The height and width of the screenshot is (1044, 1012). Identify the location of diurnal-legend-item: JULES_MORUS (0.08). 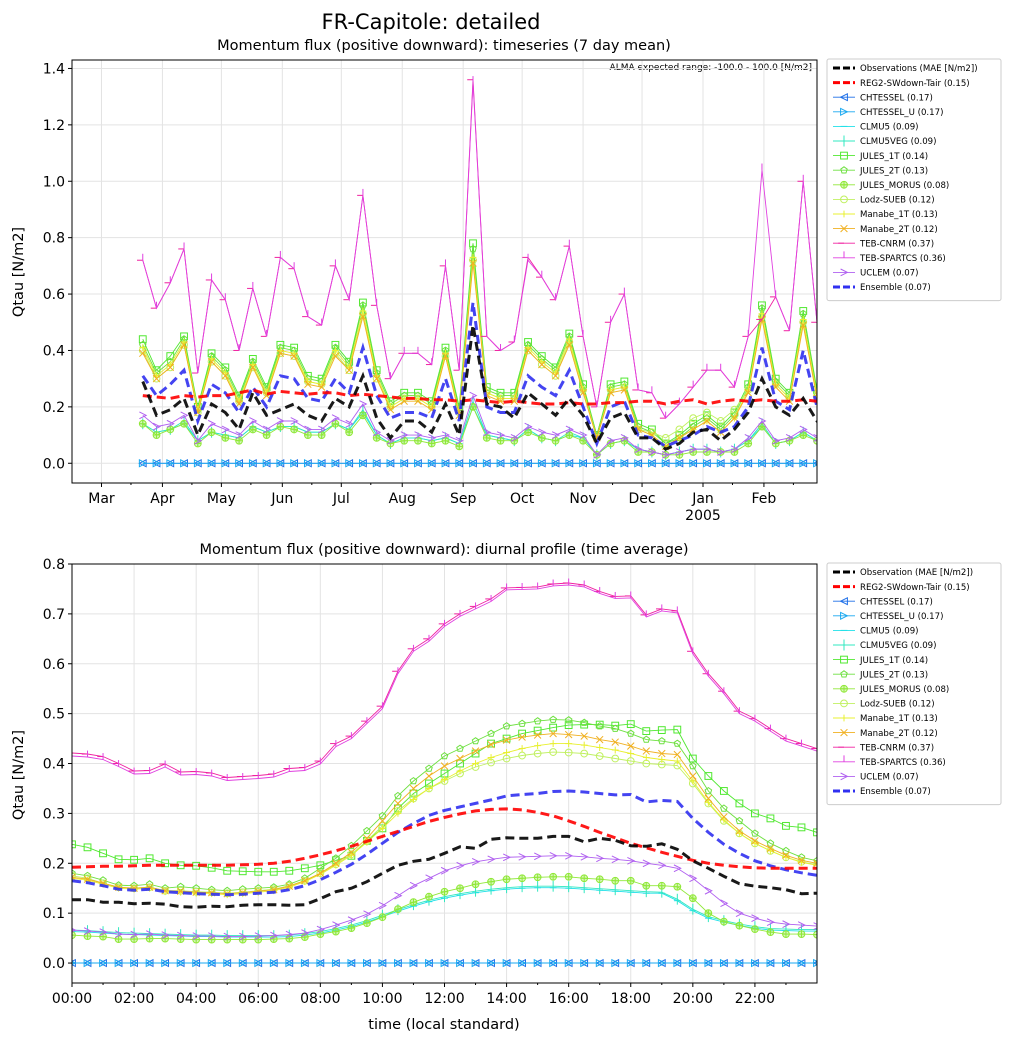
(891, 689).